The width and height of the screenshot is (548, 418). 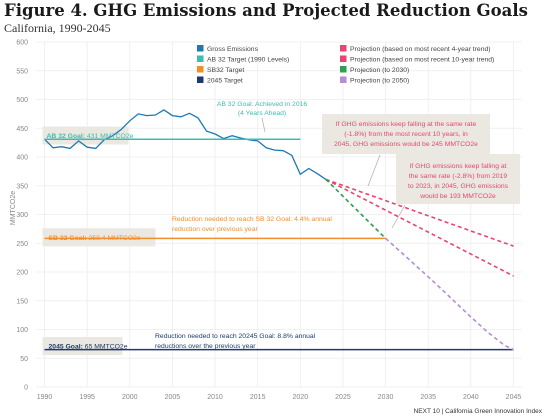 I want to click on x-tick-label: 1995, so click(x=87, y=397).